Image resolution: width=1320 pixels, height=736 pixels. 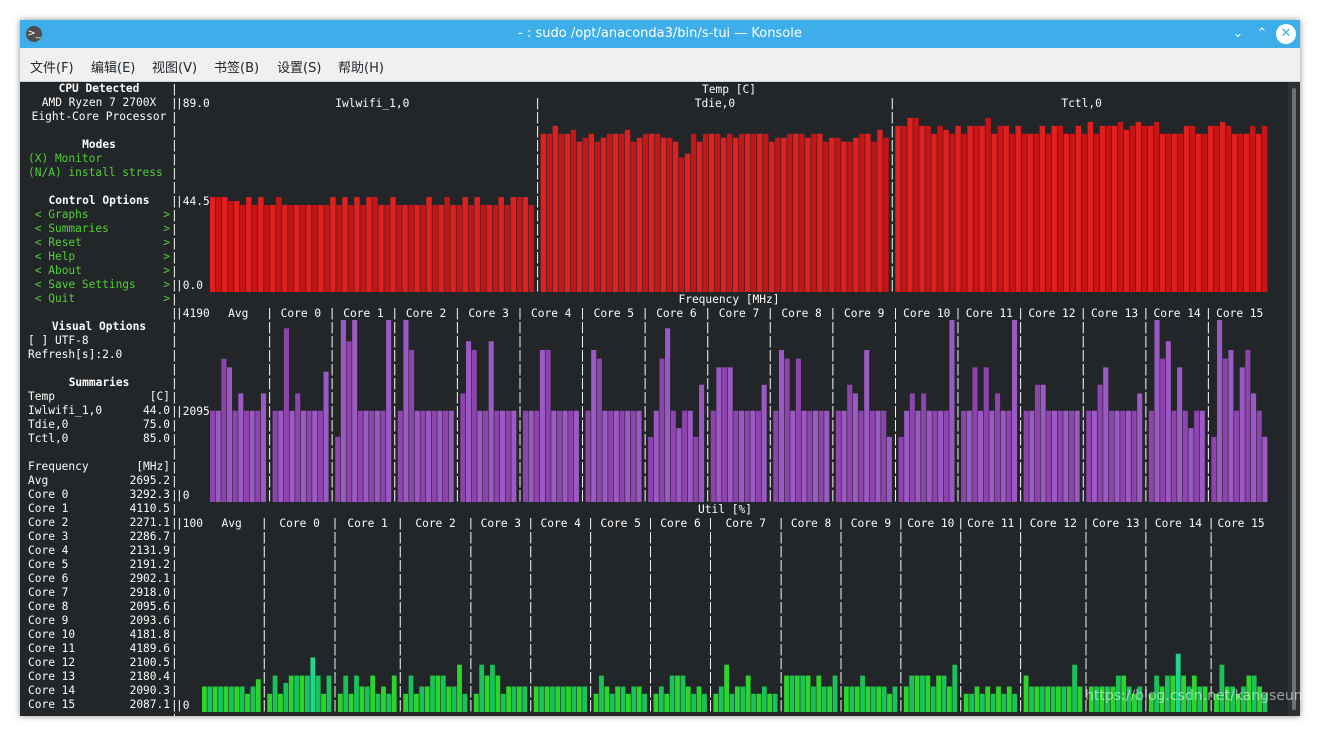 I want to click on freq-sensor-value: 2090.3, so click(x=149, y=690).